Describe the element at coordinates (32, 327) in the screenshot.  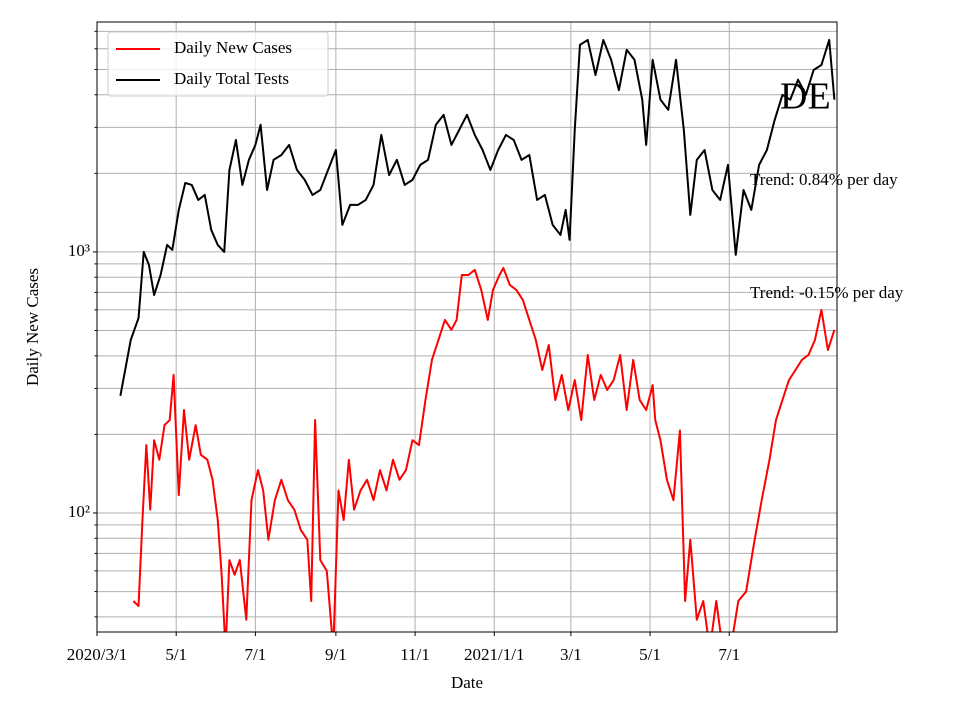
I see `y-axis-label: Daily New Cases` at that location.